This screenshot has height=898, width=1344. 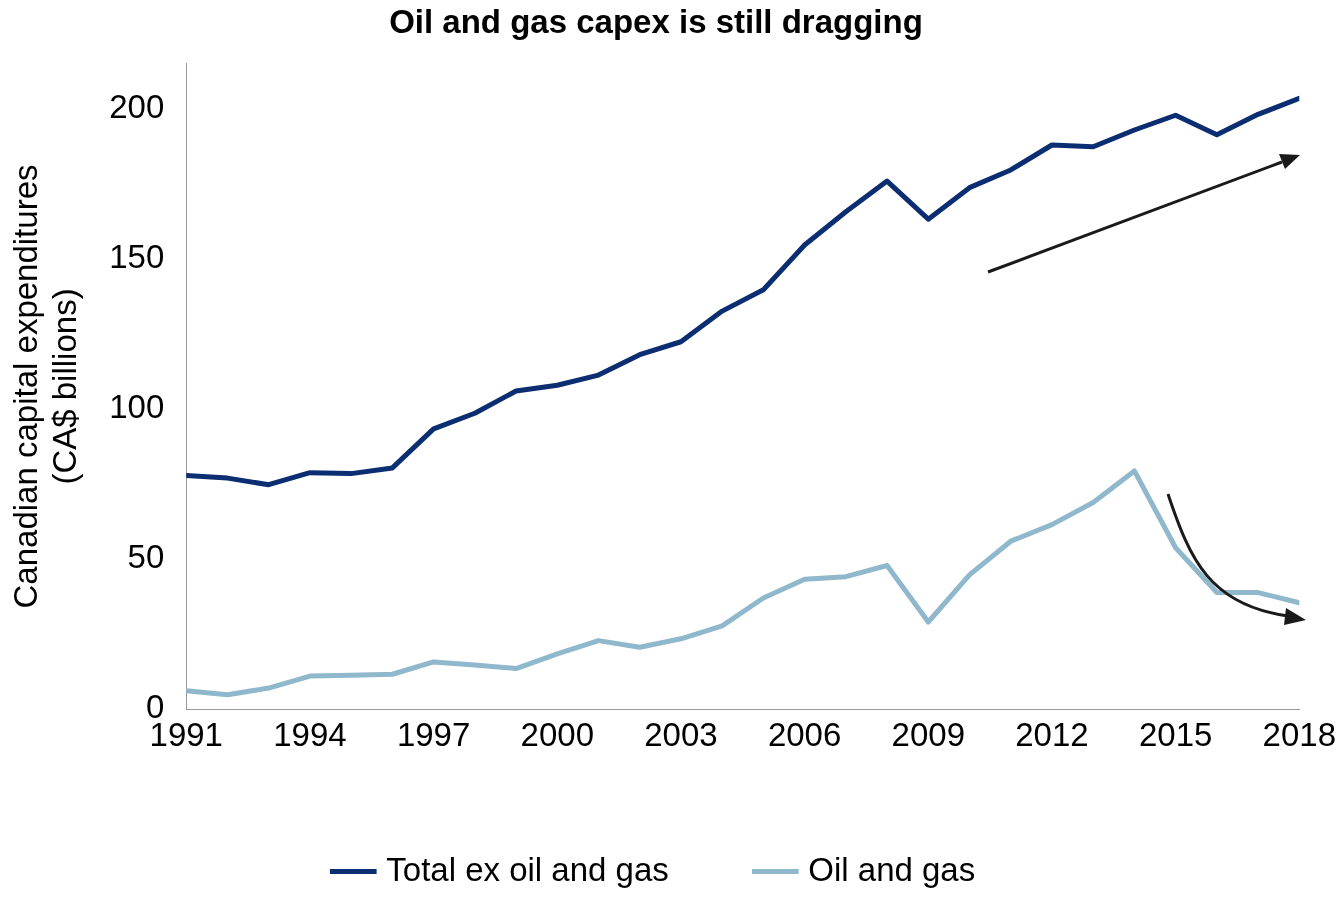 What do you see at coordinates (137, 407) in the screenshot?
I see `y-tick-label: 100` at bounding box center [137, 407].